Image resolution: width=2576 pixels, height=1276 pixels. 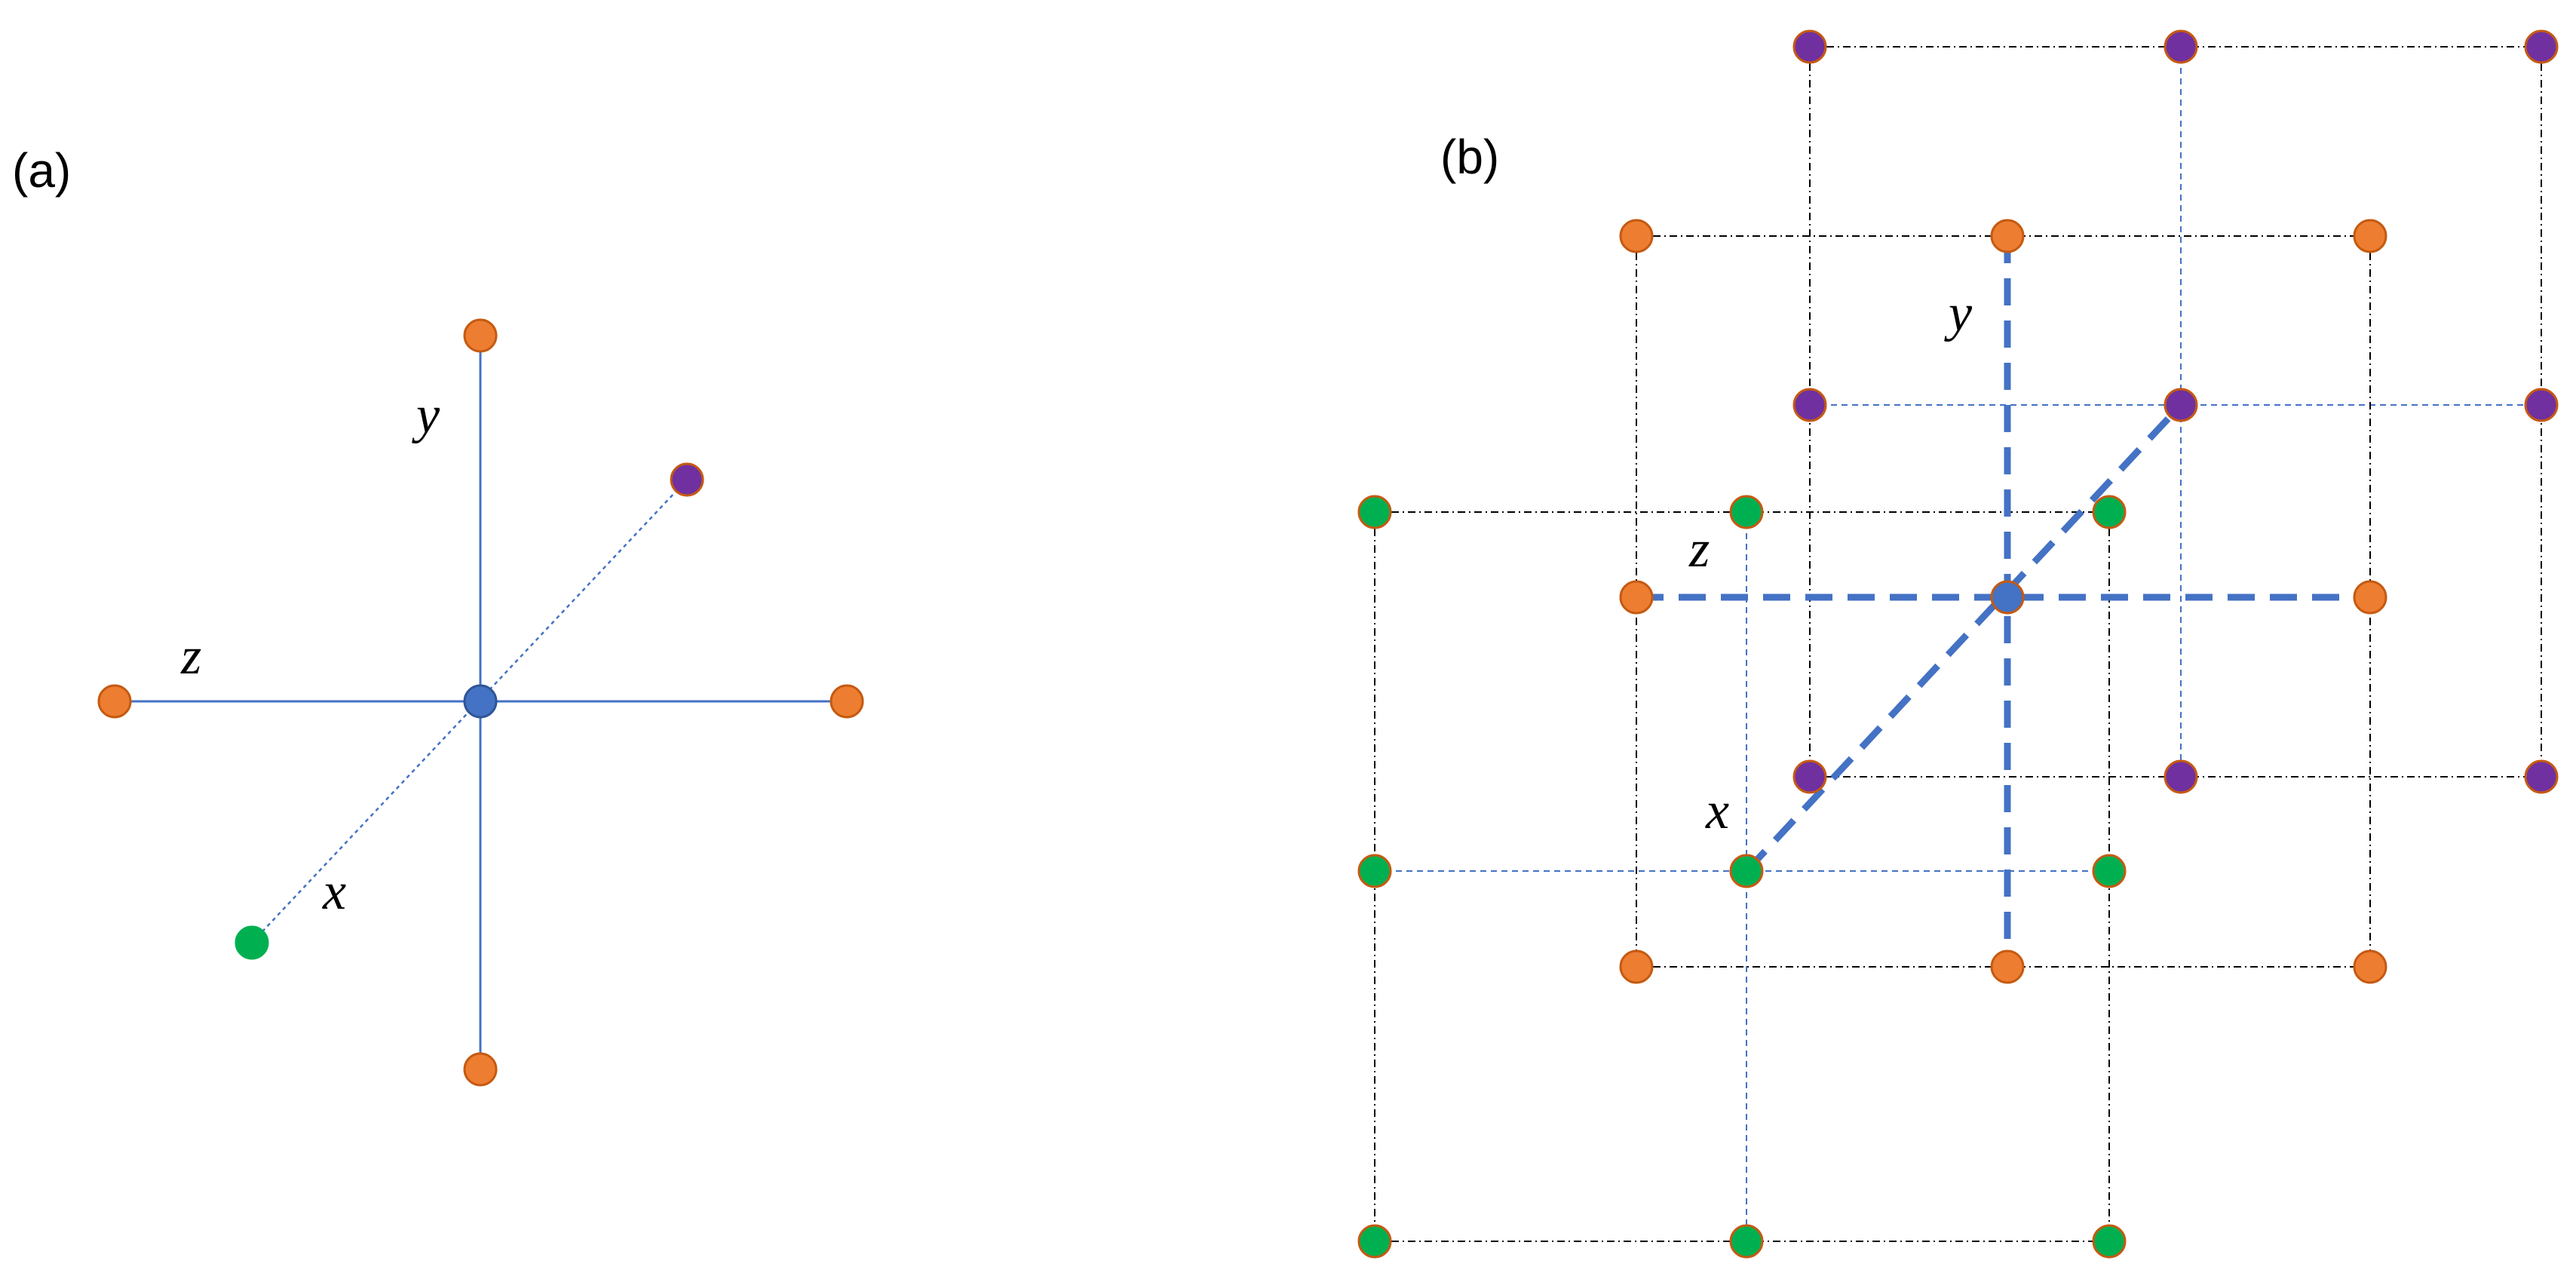 What do you see at coordinates (2007, 597) in the screenshot?
I see `panel-b-node-center` at bounding box center [2007, 597].